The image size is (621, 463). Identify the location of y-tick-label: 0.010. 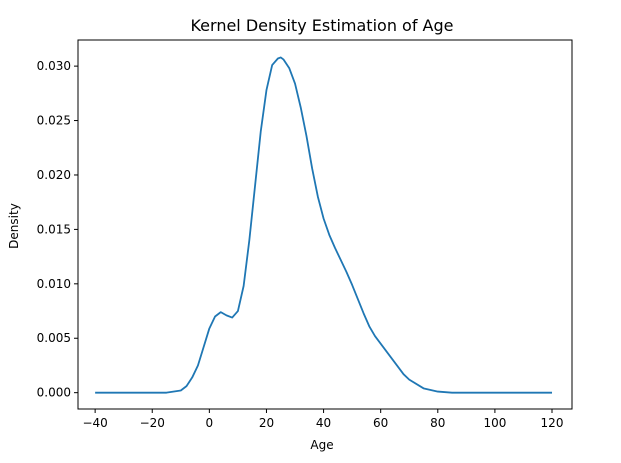
(54, 284).